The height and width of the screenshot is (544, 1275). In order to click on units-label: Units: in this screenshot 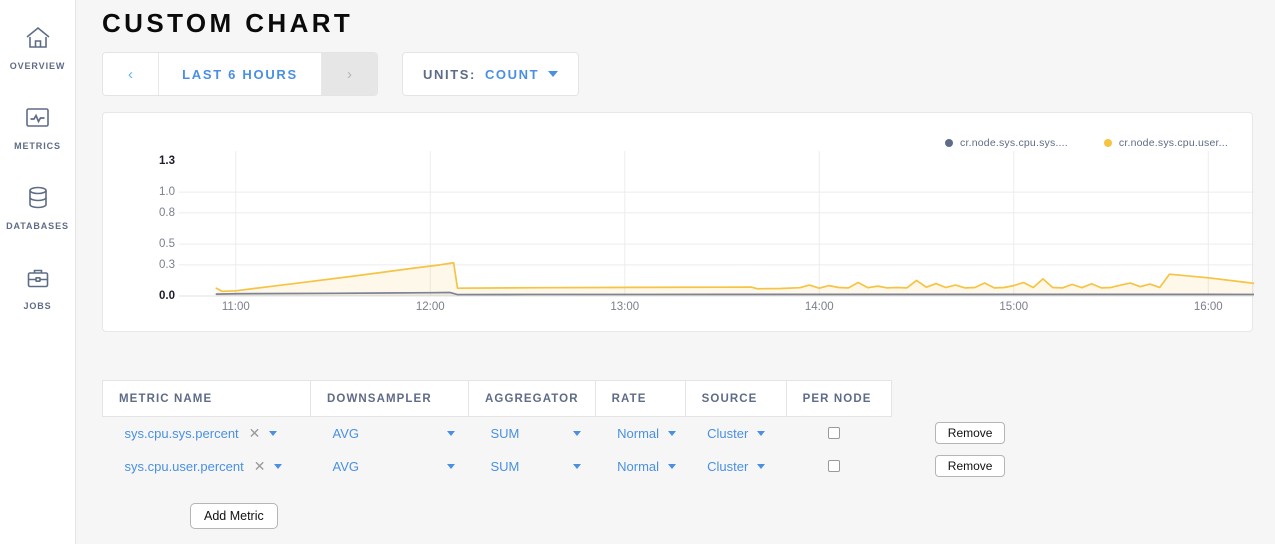, I will do `click(449, 74)`.